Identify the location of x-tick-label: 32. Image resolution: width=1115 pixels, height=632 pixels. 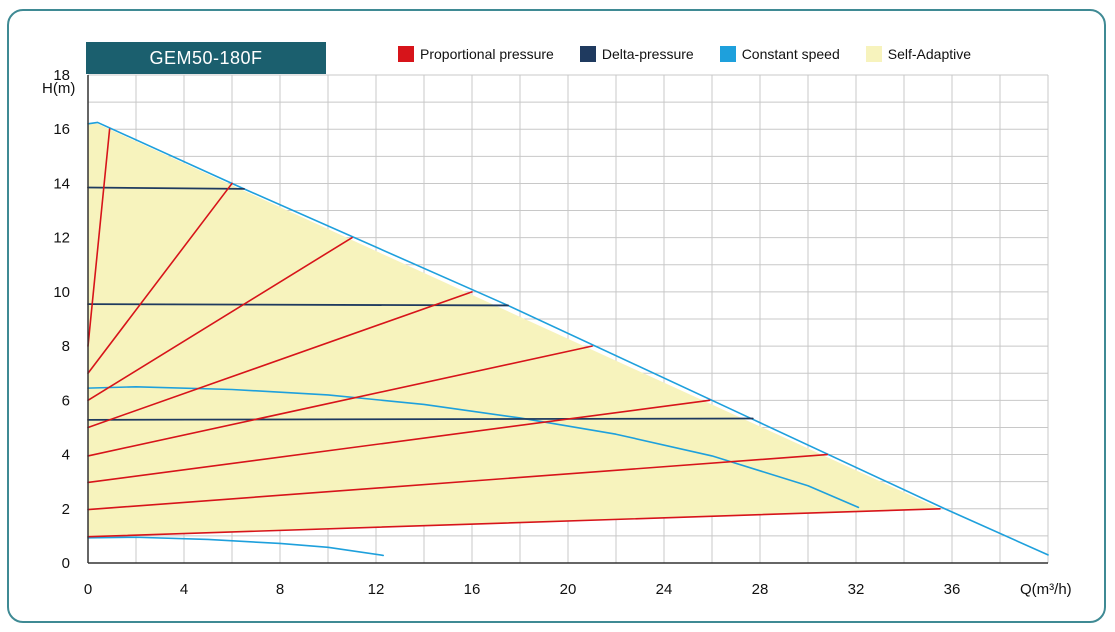
(856, 589).